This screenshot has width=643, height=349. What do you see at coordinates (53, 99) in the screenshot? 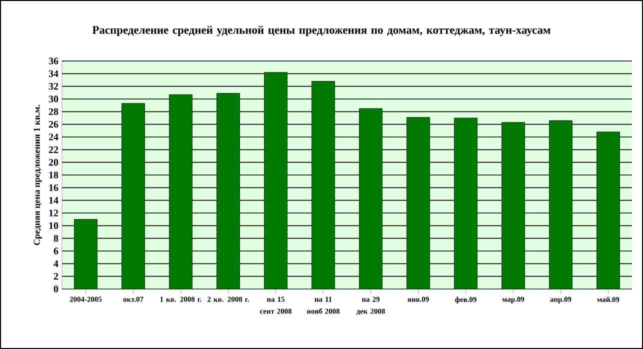
I see `y-tick-label: 30` at bounding box center [53, 99].